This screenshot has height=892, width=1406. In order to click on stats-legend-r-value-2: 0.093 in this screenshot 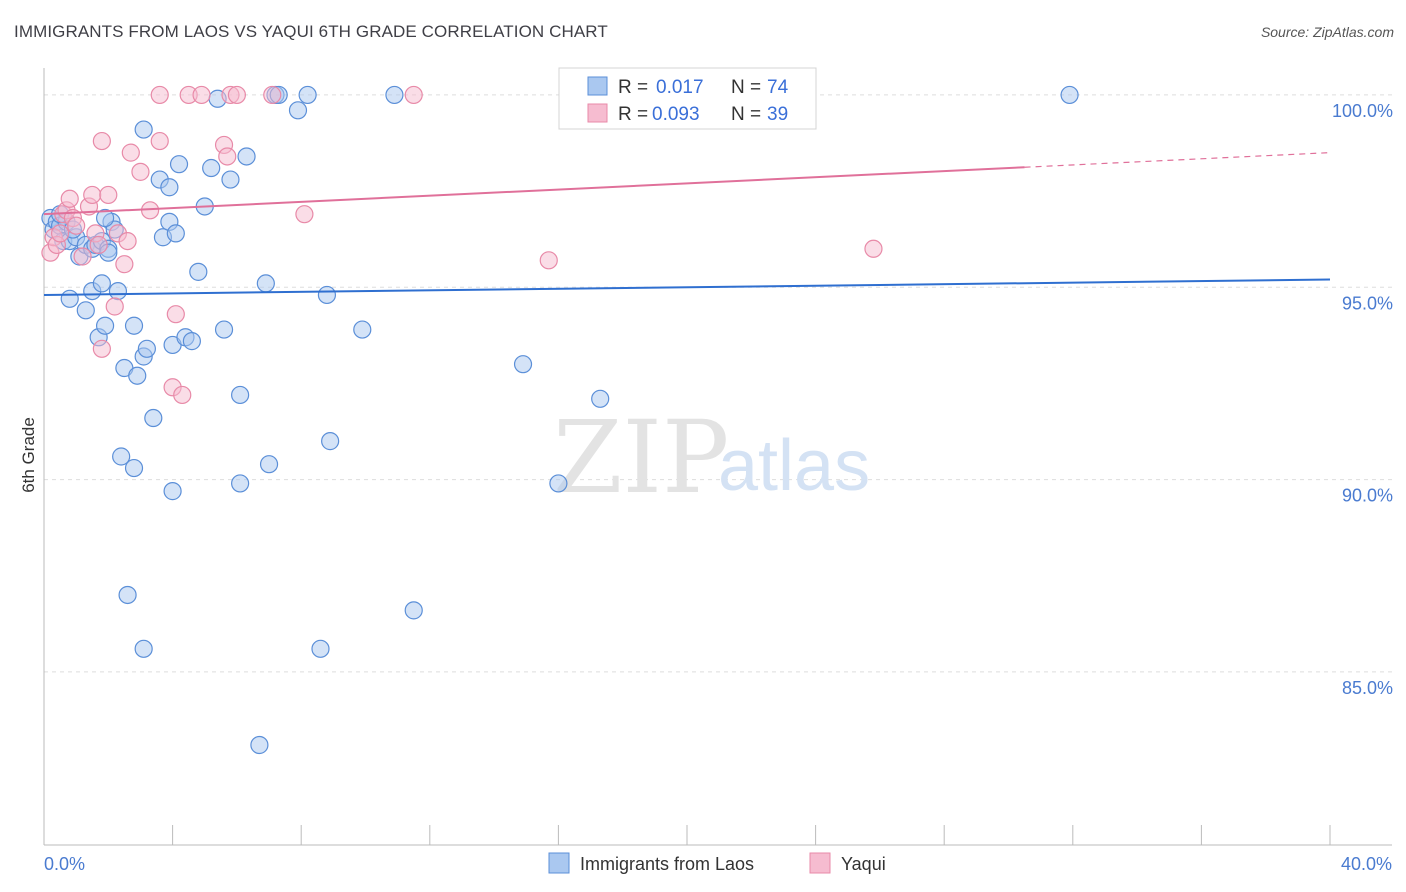, I will do `click(676, 114)`.